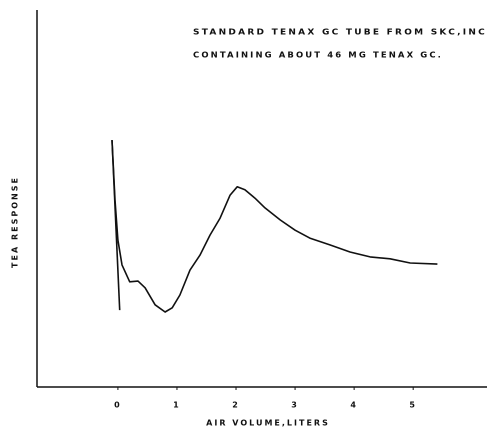 The width and height of the screenshot is (500, 436). Describe the element at coordinates (15, 222) in the screenshot. I see `y-axis-label: TEA RESPONSE` at that location.